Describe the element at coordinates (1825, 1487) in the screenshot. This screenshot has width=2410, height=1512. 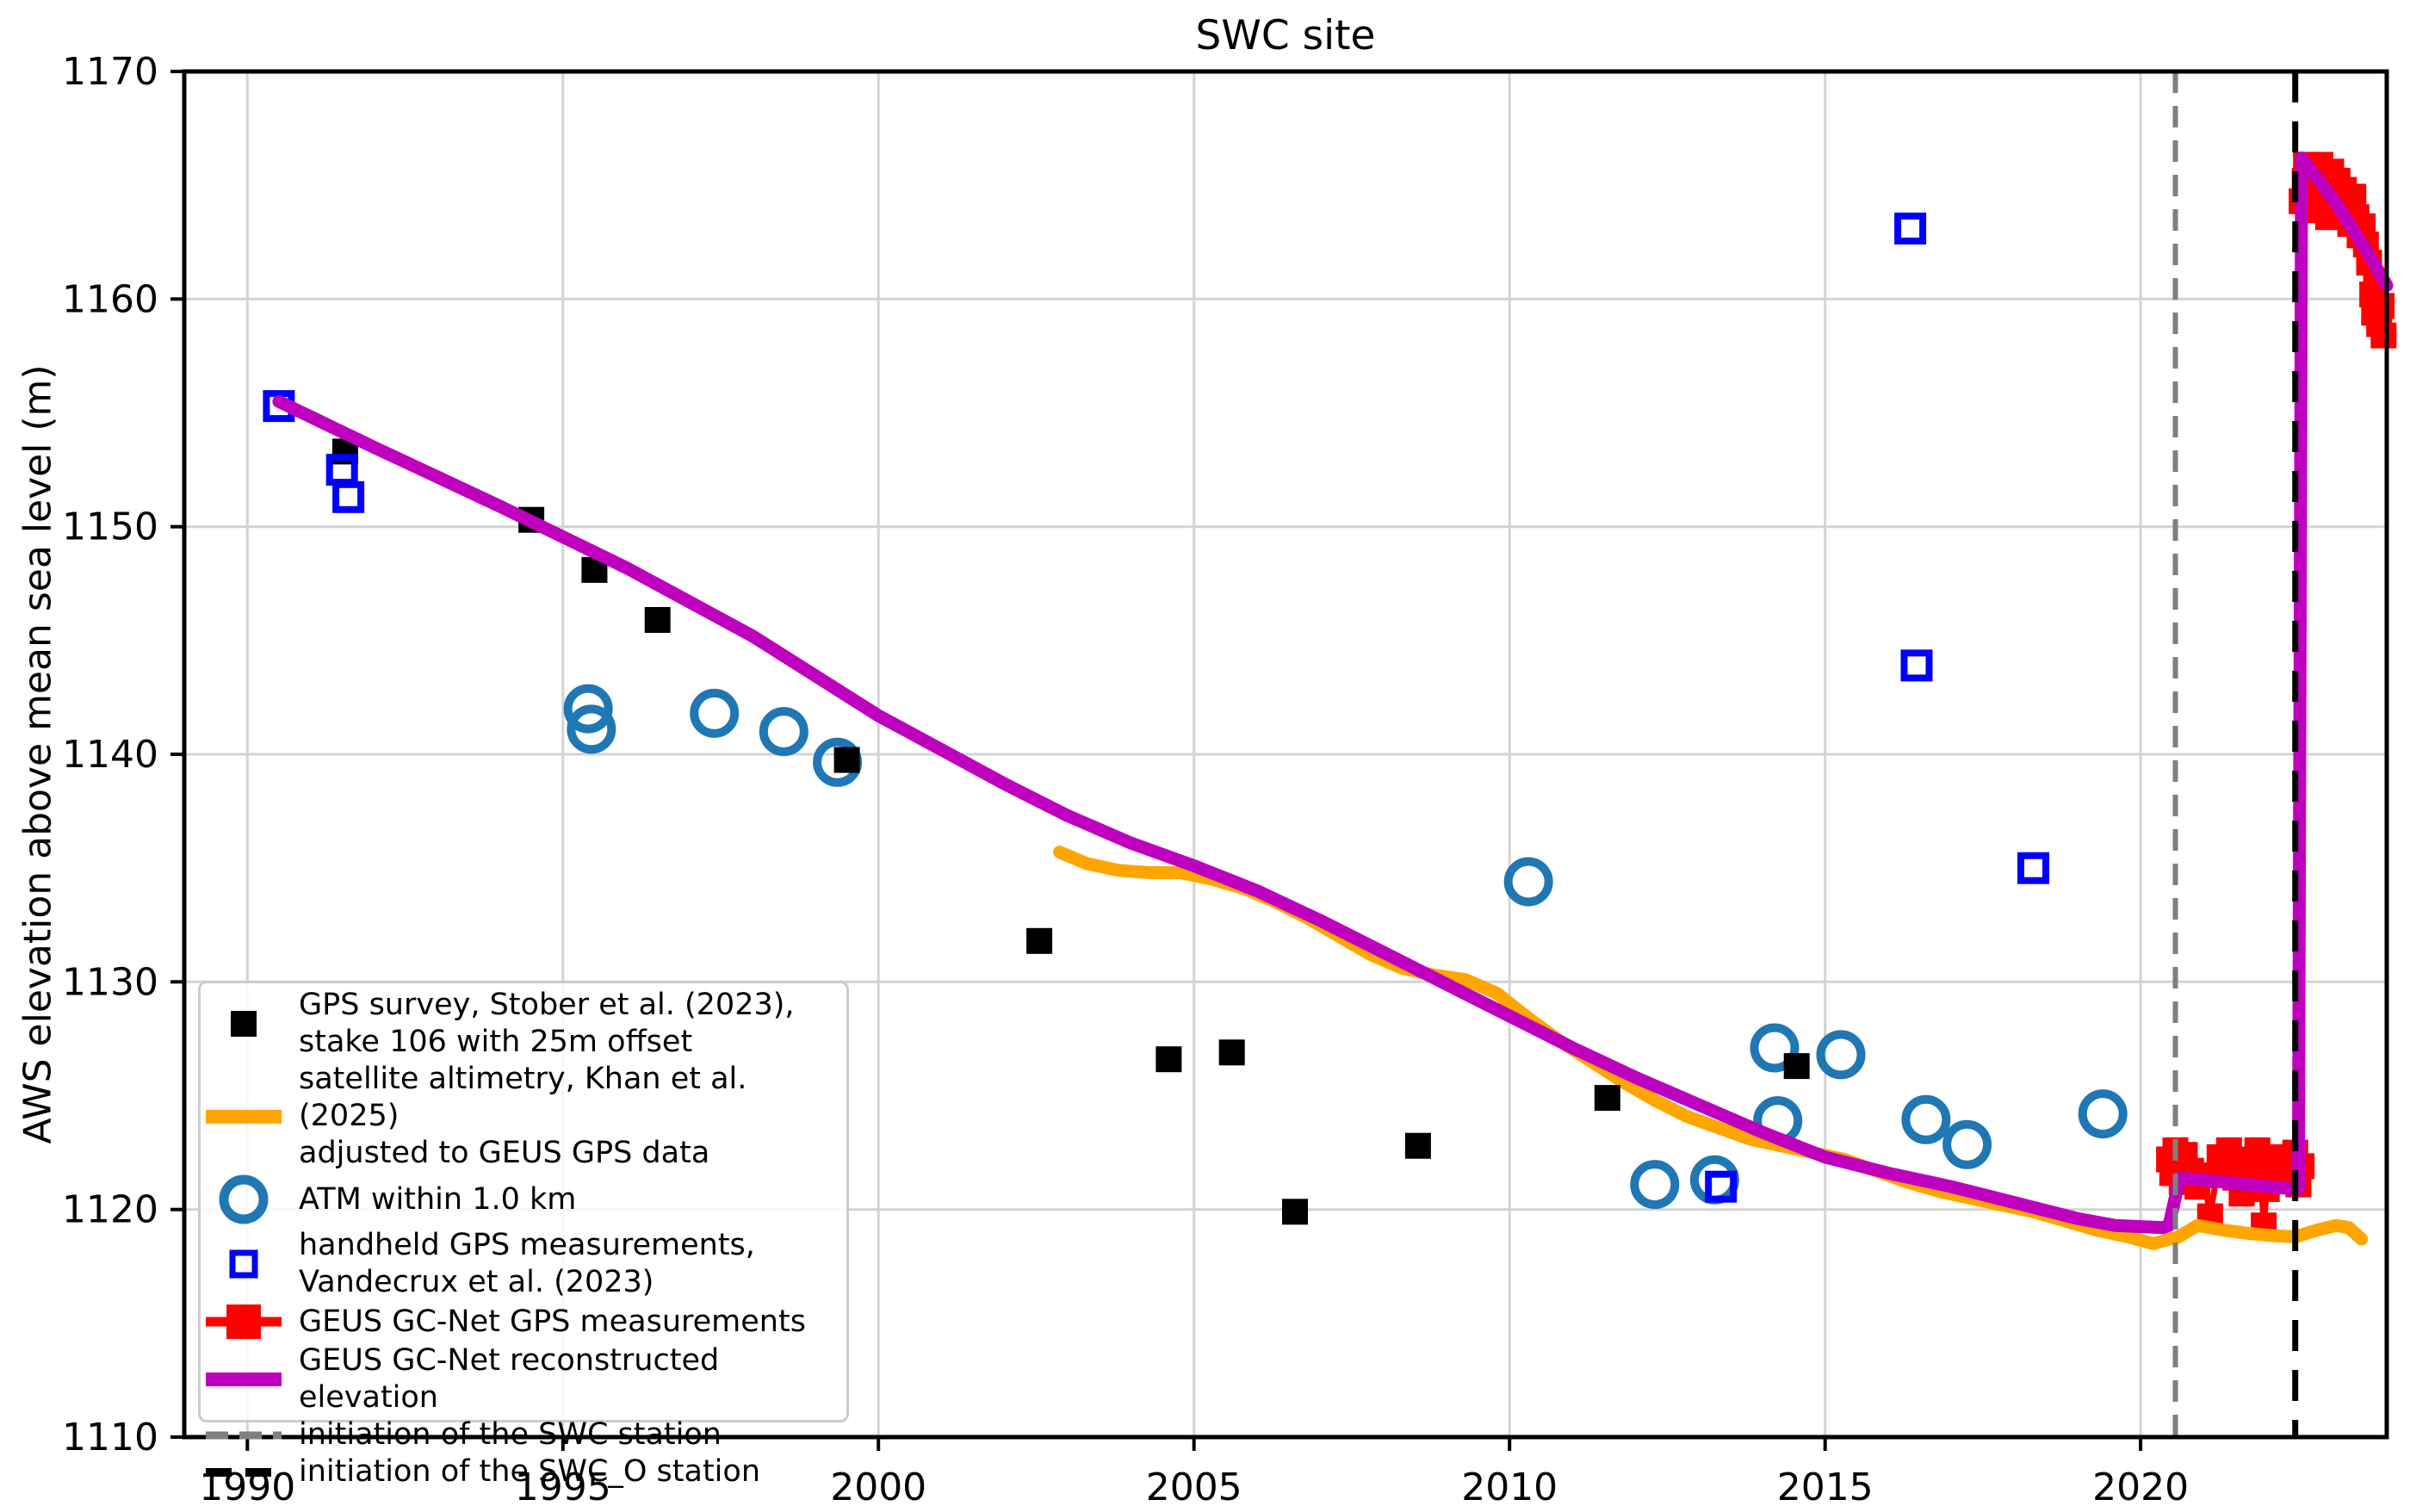
I see `x-tick-label: 2015` at that location.